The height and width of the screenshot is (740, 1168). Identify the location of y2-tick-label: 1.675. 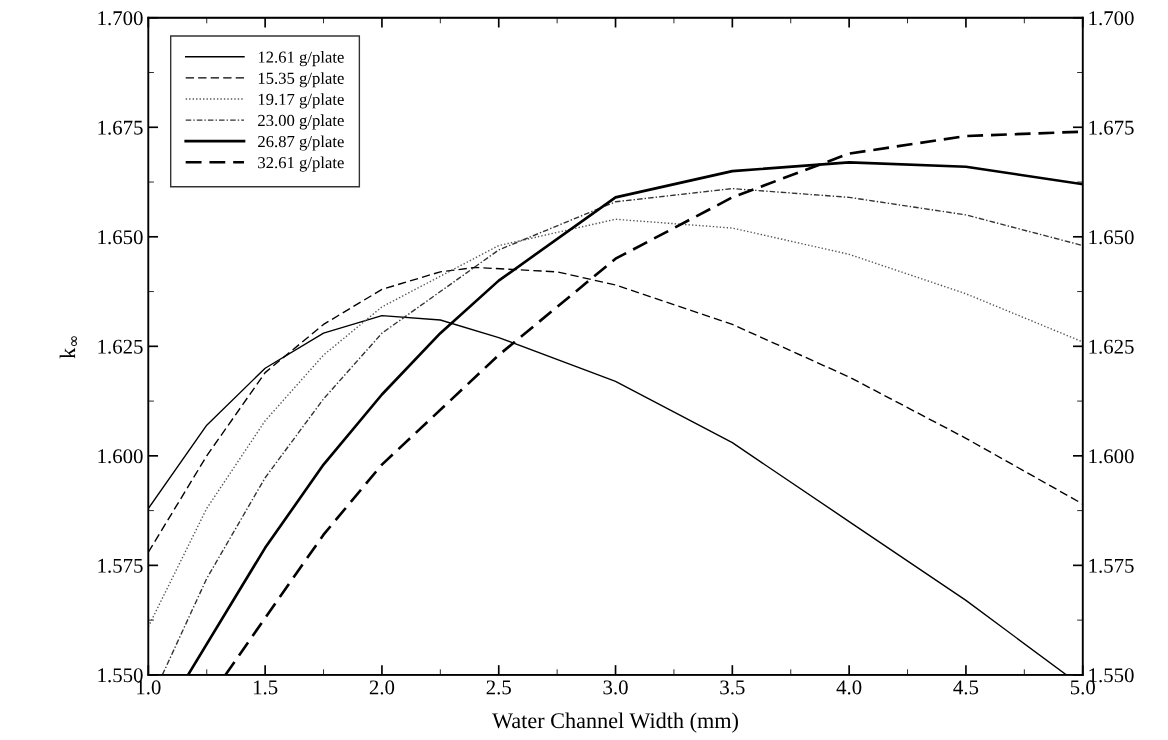
(1111, 127).